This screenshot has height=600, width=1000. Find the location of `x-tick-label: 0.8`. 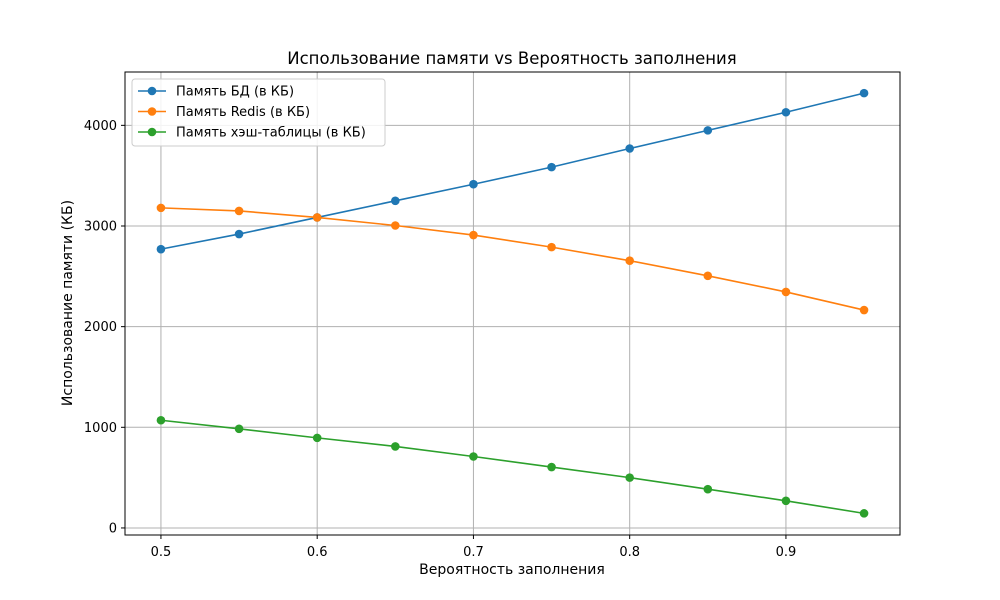

x-tick-label: 0.8 is located at coordinates (629, 552).